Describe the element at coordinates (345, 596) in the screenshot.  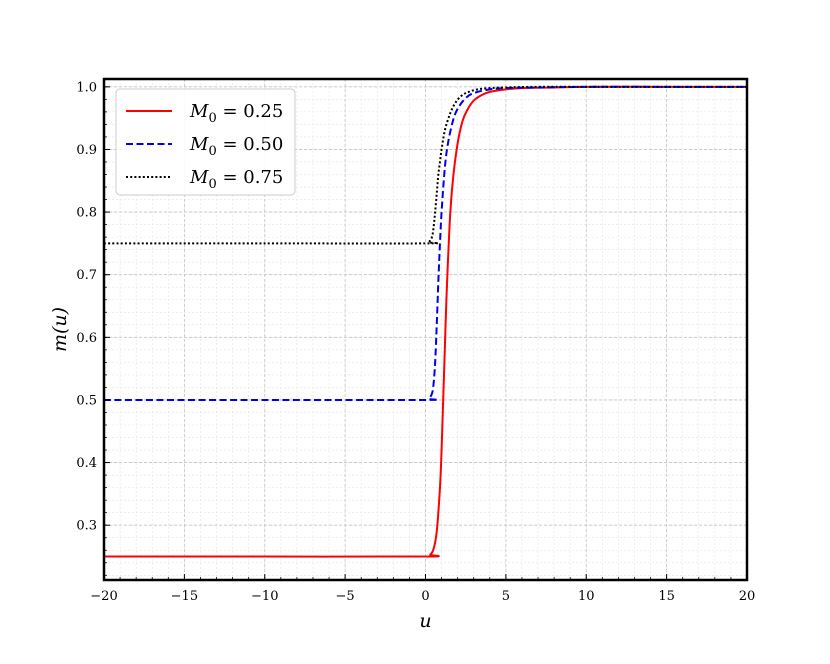
I see `x-tick-label: −5` at that location.